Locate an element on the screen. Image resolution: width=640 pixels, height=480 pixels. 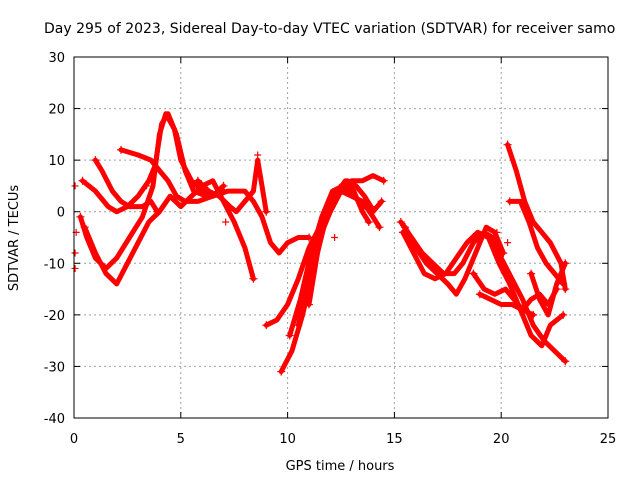
y-tick-label: 20 is located at coordinates (56, 110).